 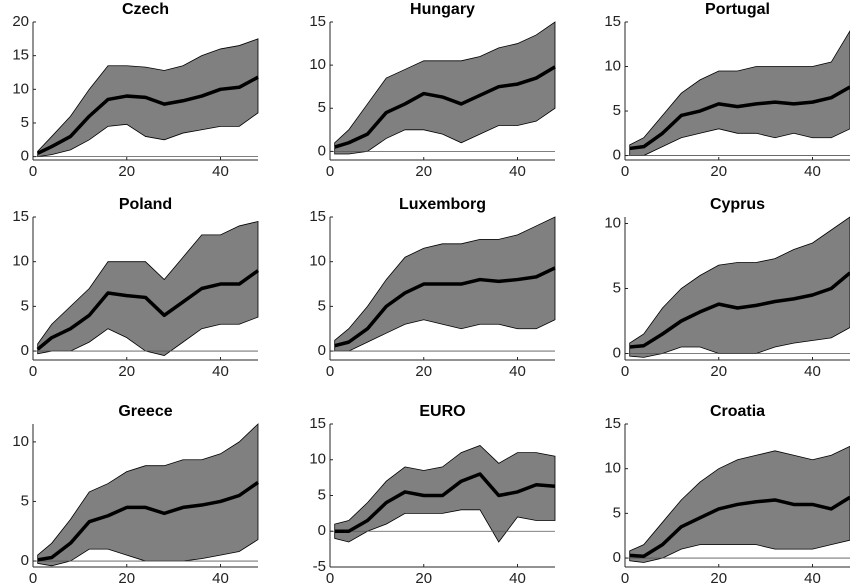 I want to click on panel-title: Croatia, so click(x=737, y=411).